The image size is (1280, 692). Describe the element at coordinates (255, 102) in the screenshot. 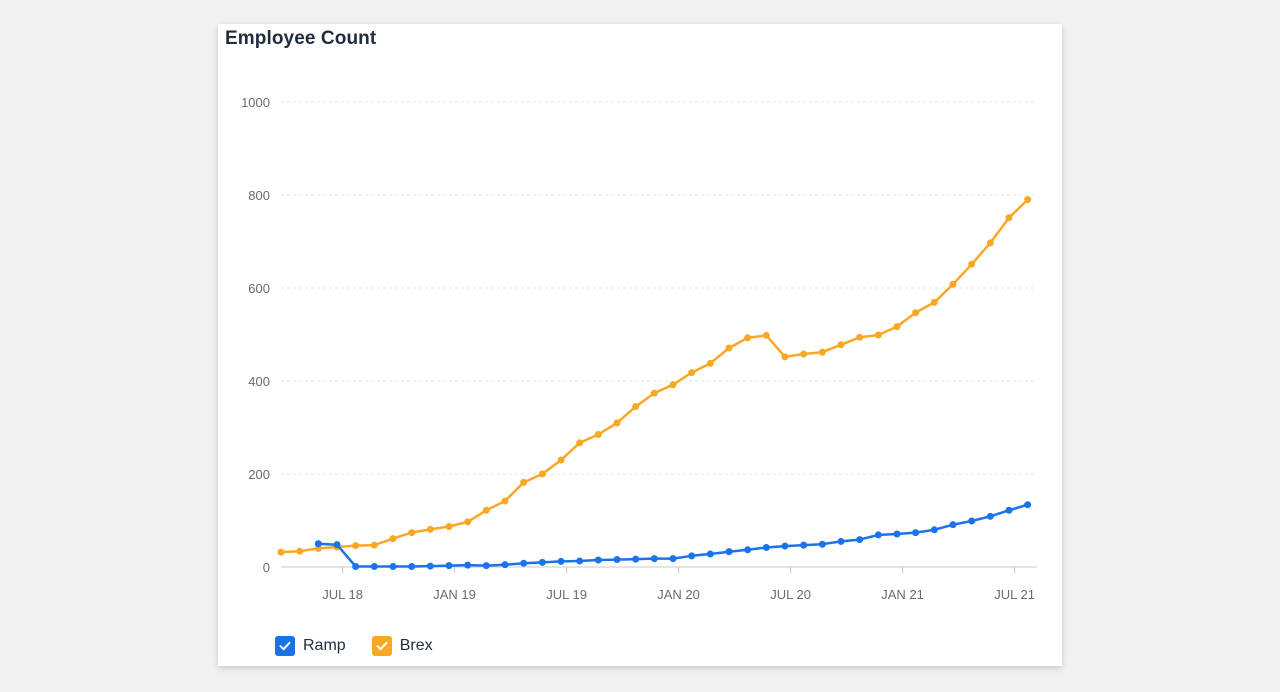

I see `y-tick-label: 1000` at that location.